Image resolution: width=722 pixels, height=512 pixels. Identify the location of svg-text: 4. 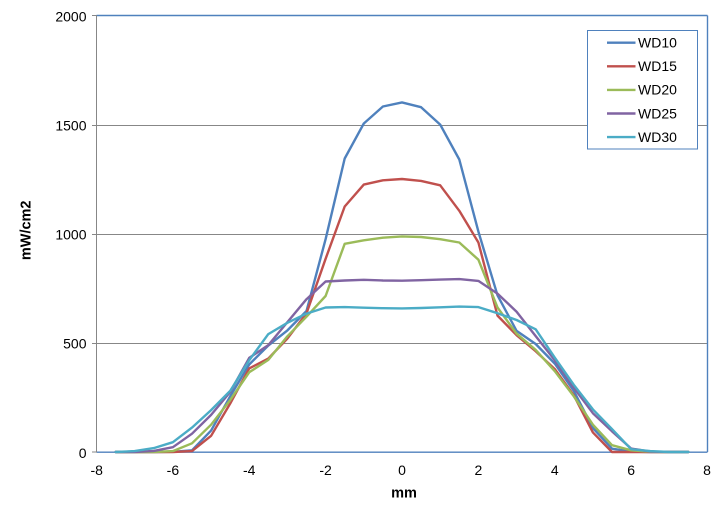
(555, 470).